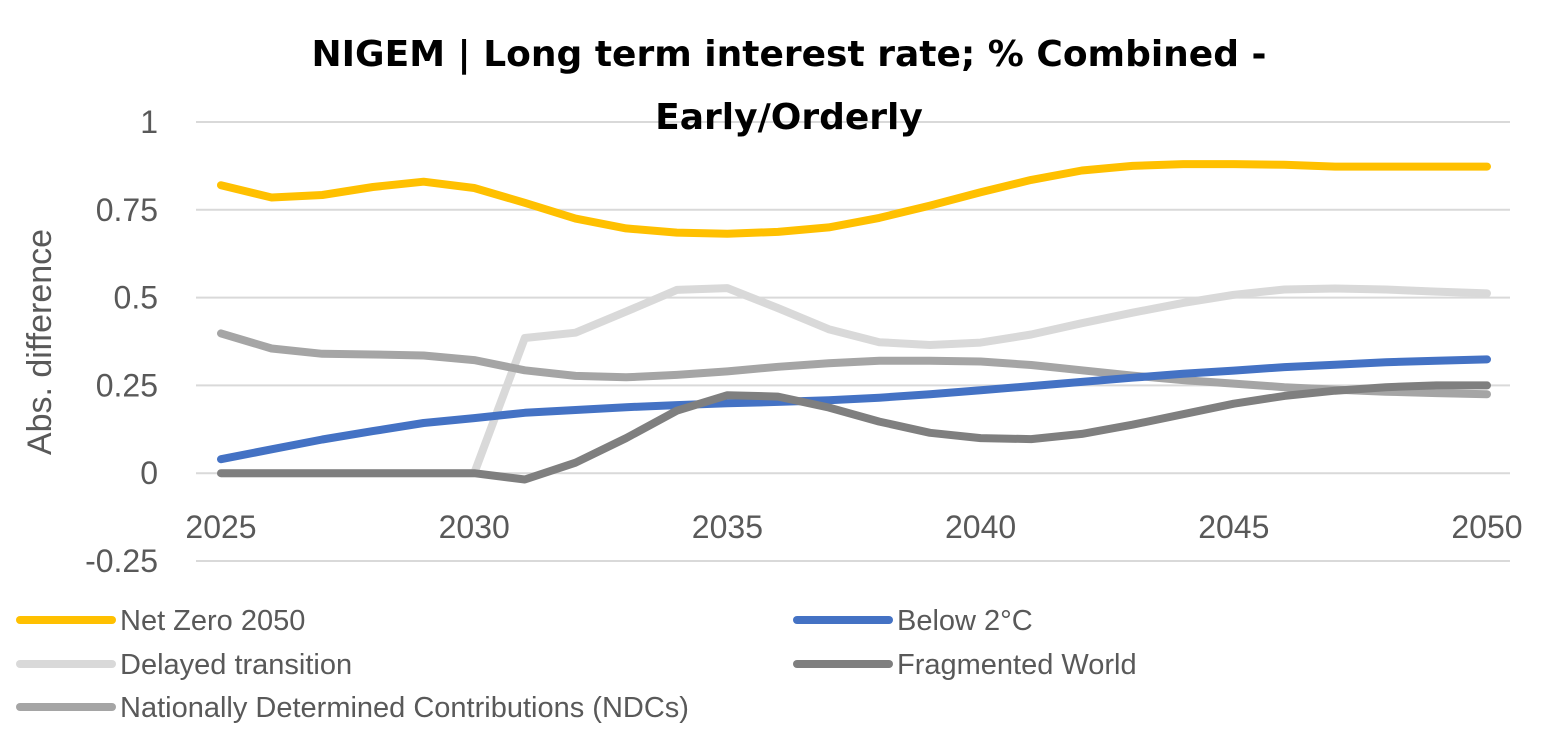  What do you see at coordinates (127, 210) in the screenshot?
I see `y-tick-label: 0.75` at bounding box center [127, 210].